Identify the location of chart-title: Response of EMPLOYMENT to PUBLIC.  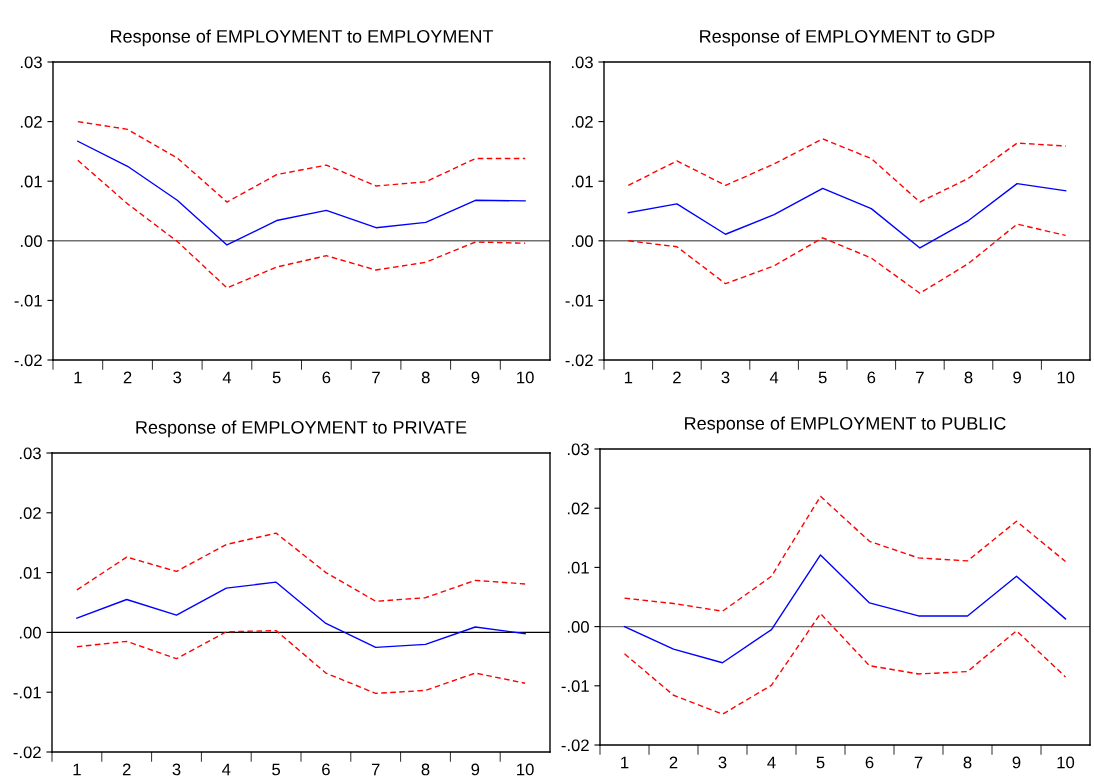
(845, 425).